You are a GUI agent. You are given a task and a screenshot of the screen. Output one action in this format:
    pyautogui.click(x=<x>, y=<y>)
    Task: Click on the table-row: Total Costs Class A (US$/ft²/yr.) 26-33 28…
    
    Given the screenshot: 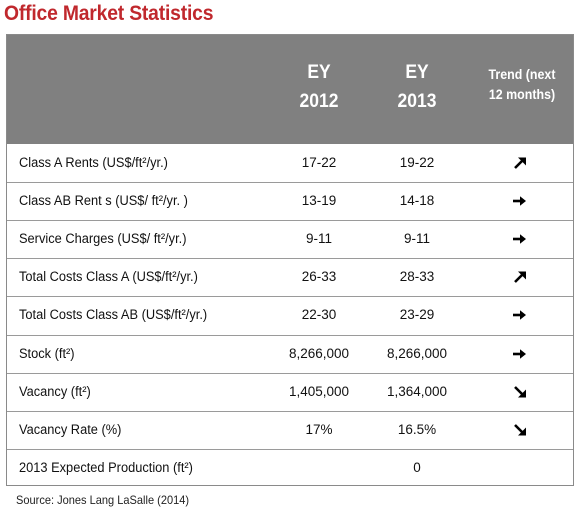 What is the action you would take?
    pyautogui.click(x=290, y=277)
    